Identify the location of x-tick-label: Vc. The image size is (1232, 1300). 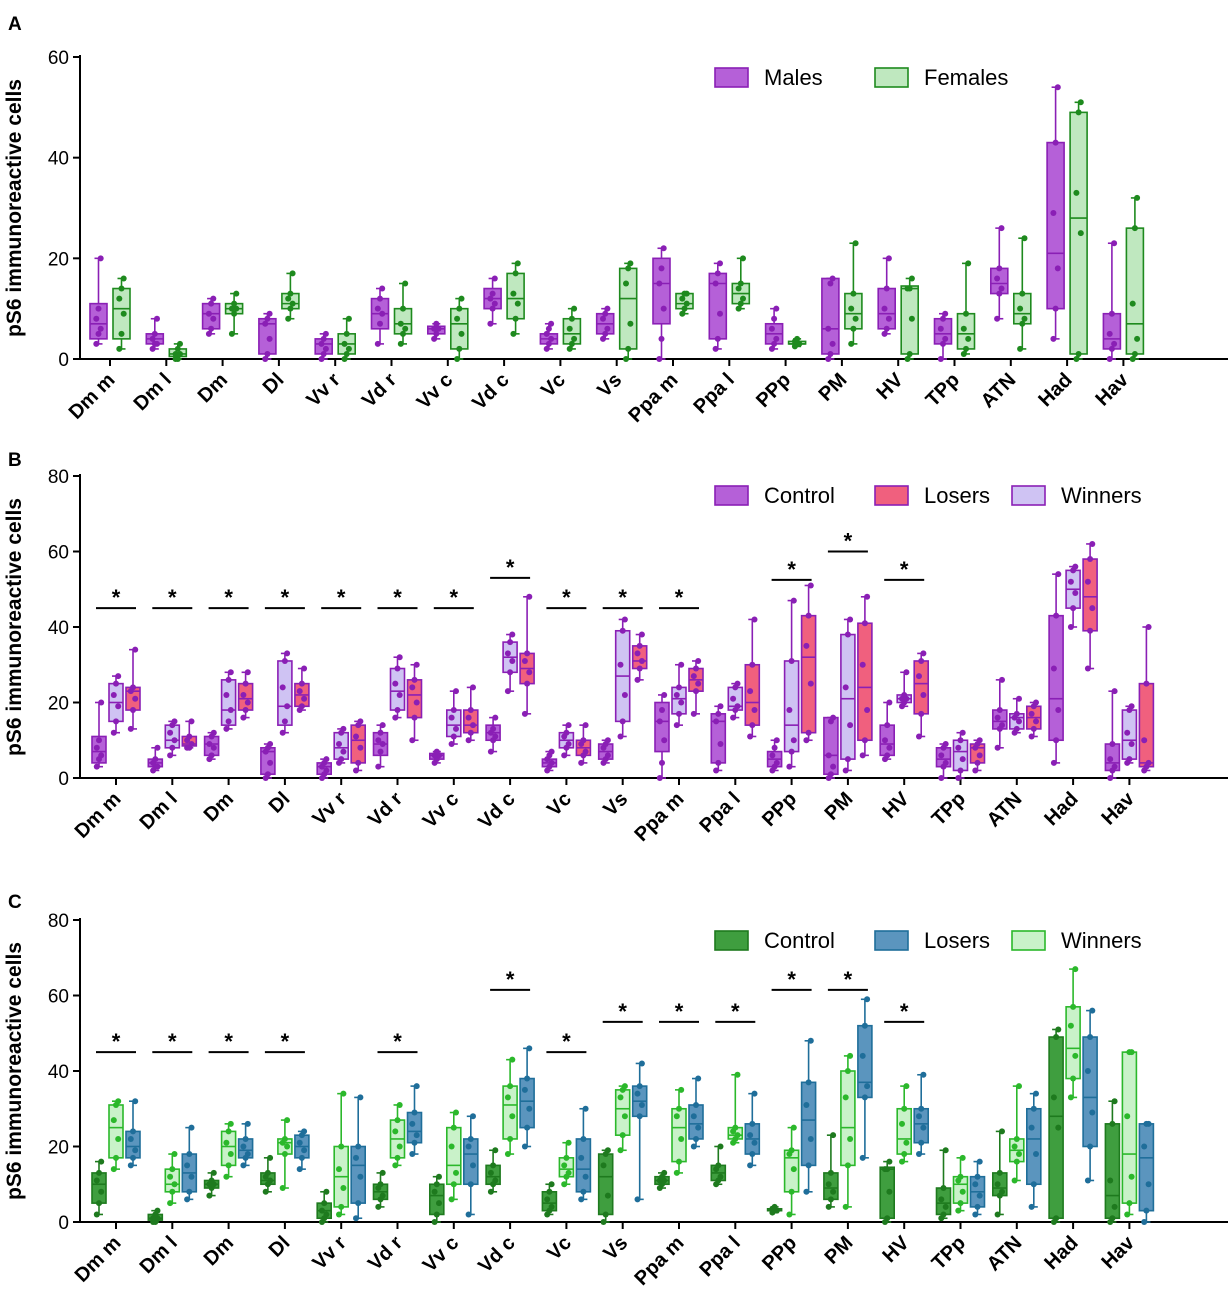
(559, 804).